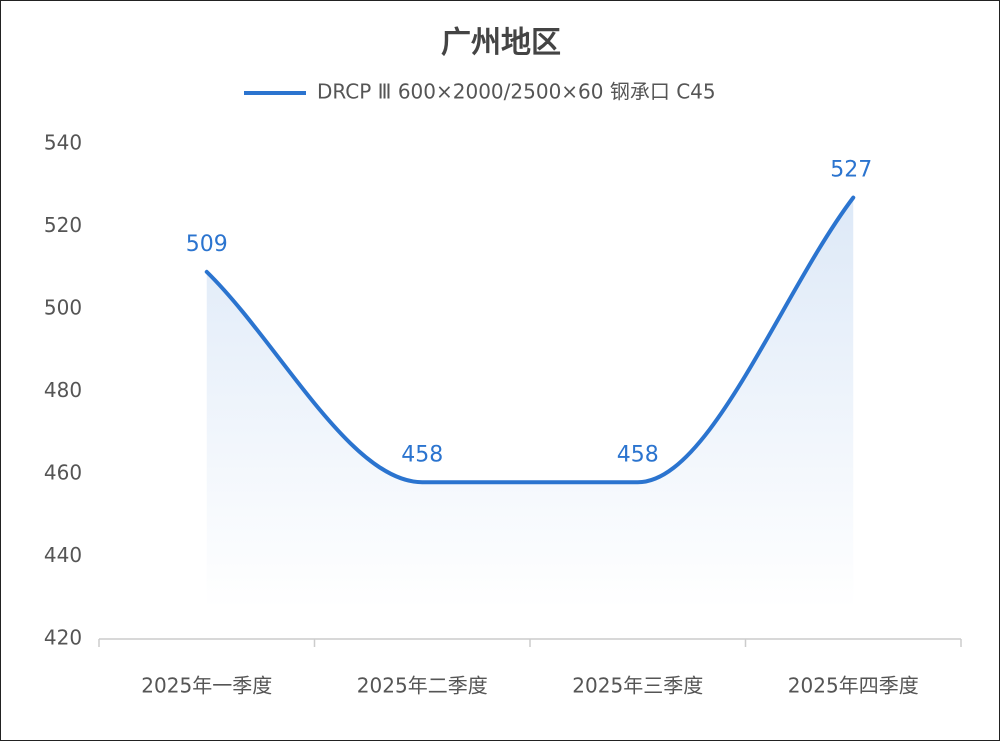  I want to click on y-tick-label: 460, so click(63, 473).